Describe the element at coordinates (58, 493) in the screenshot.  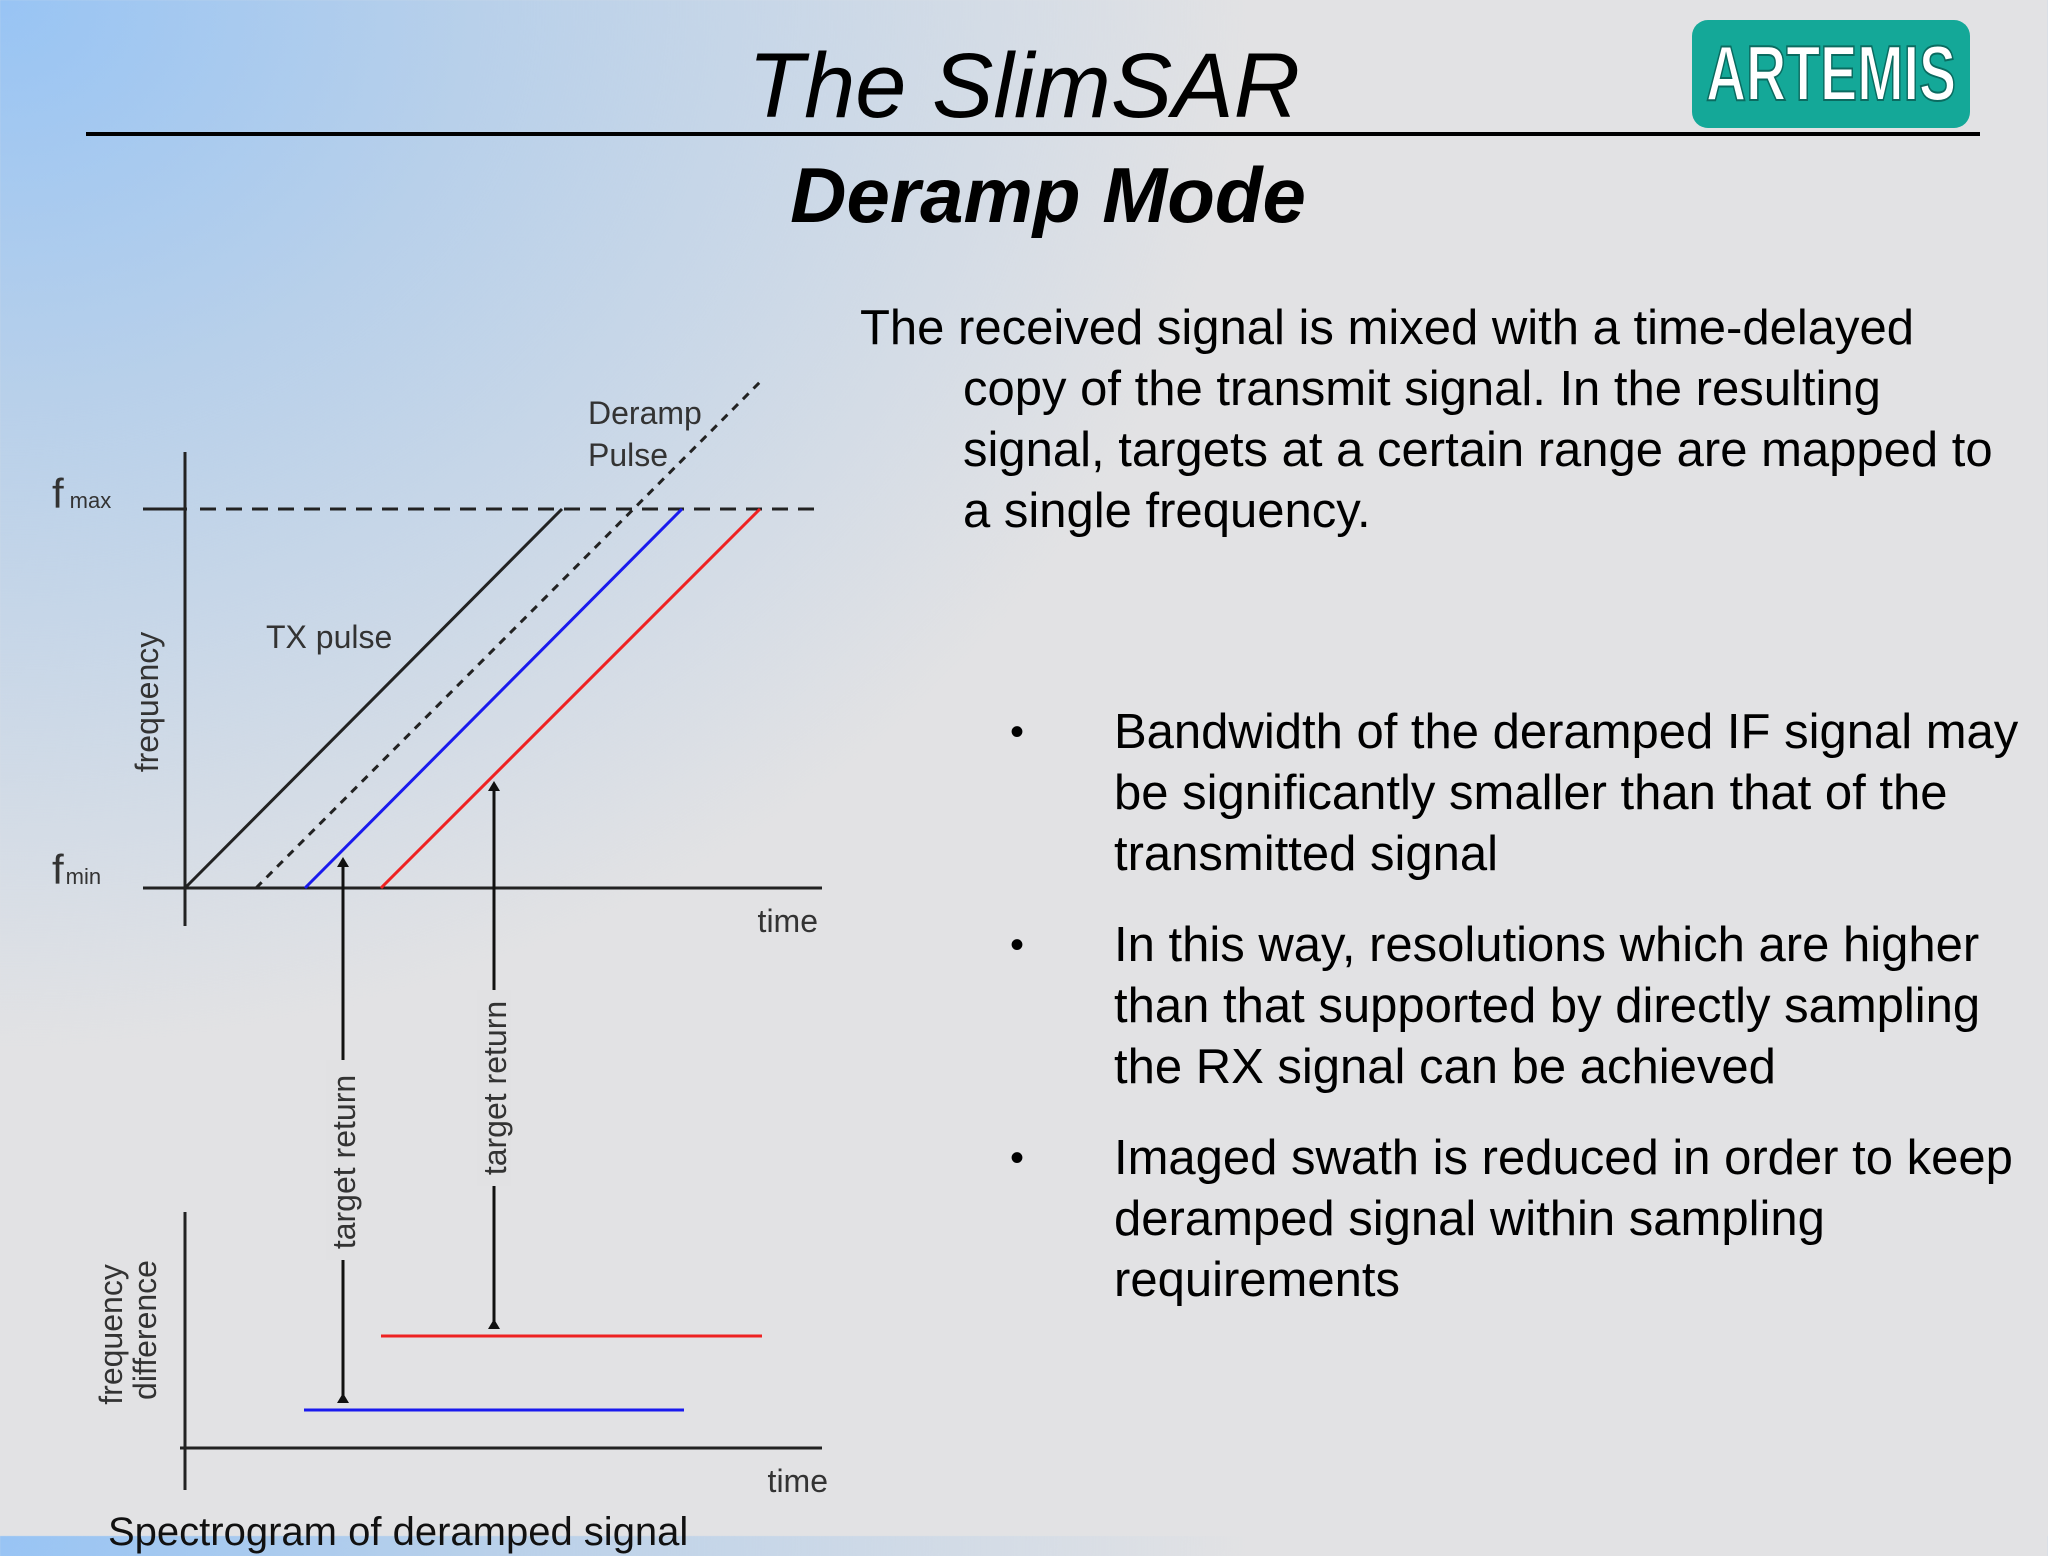
I see `fmax-symbol: f` at that location.